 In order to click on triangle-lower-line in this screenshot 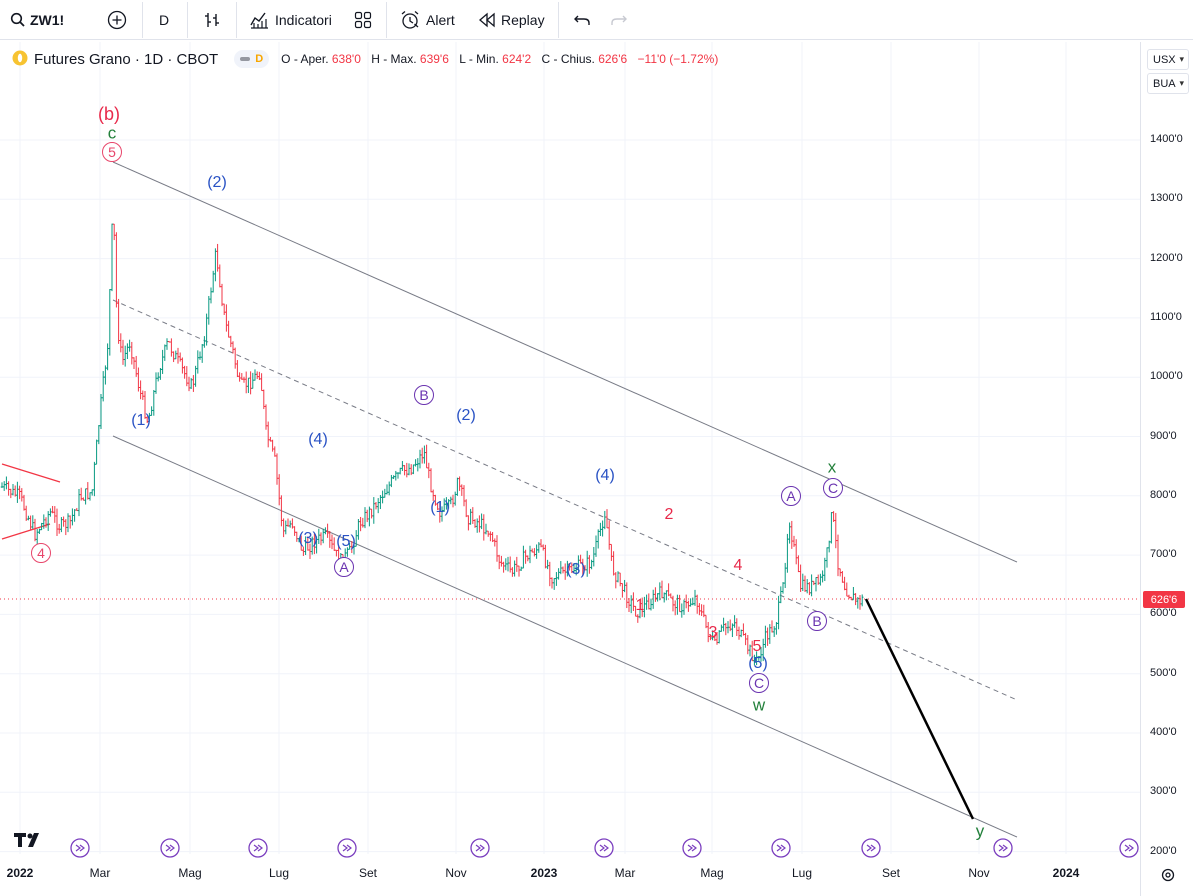, I will do `click(26, 531)`.